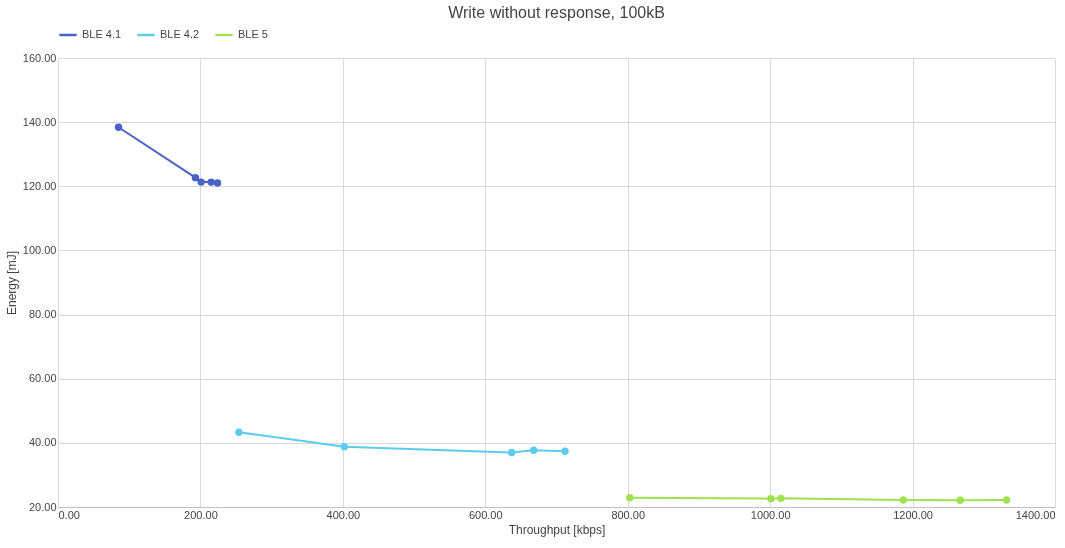 Image resolution: width=1065 pixels, height=548 pixels. I want to click on y-tick-label: 80.00, so click(42, 314).